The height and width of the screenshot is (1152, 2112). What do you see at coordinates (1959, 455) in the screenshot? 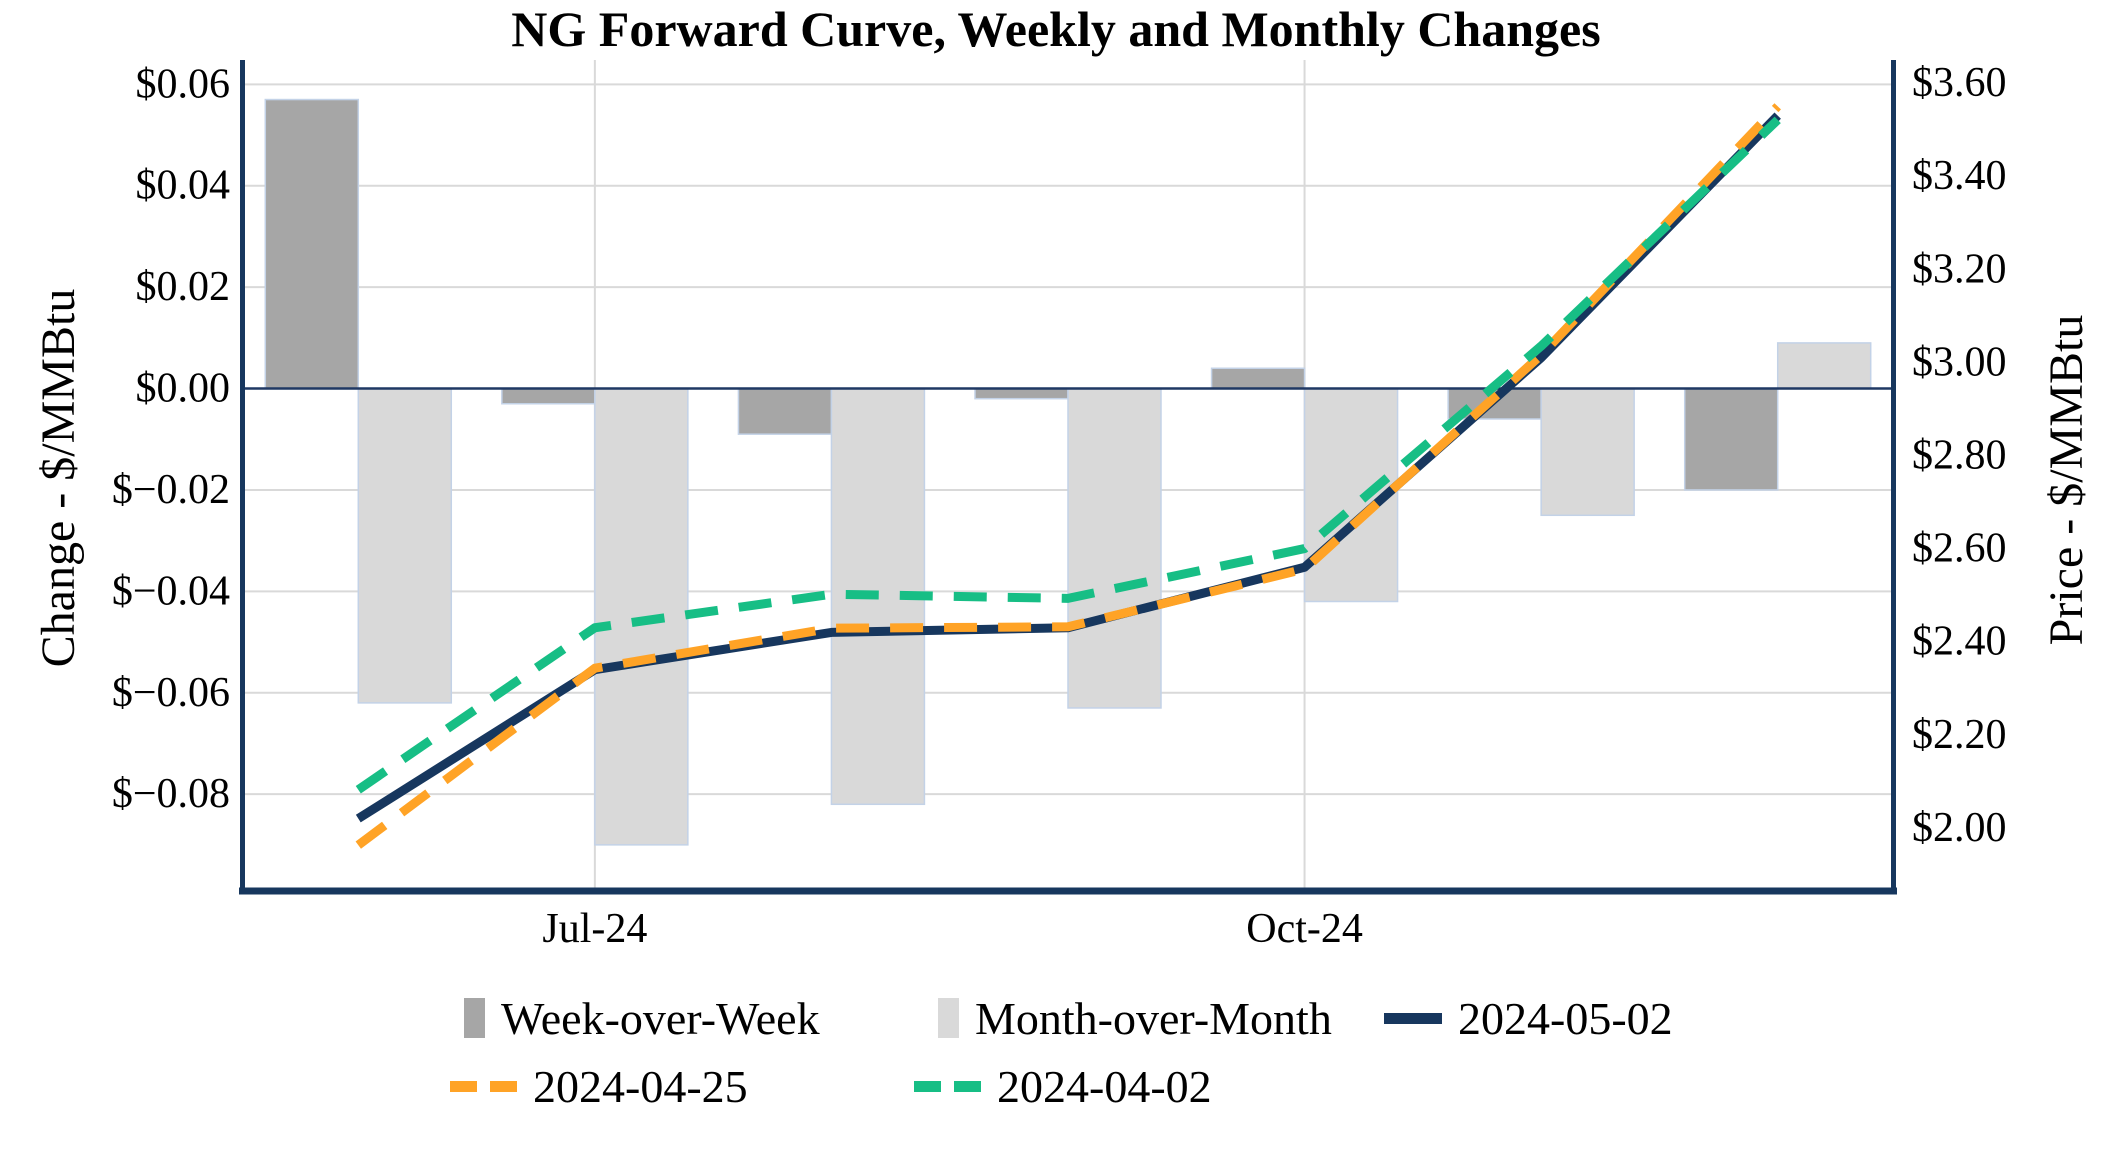
I see `right-axis-tick-label: $2.80` at bounding box center [1959, 455].